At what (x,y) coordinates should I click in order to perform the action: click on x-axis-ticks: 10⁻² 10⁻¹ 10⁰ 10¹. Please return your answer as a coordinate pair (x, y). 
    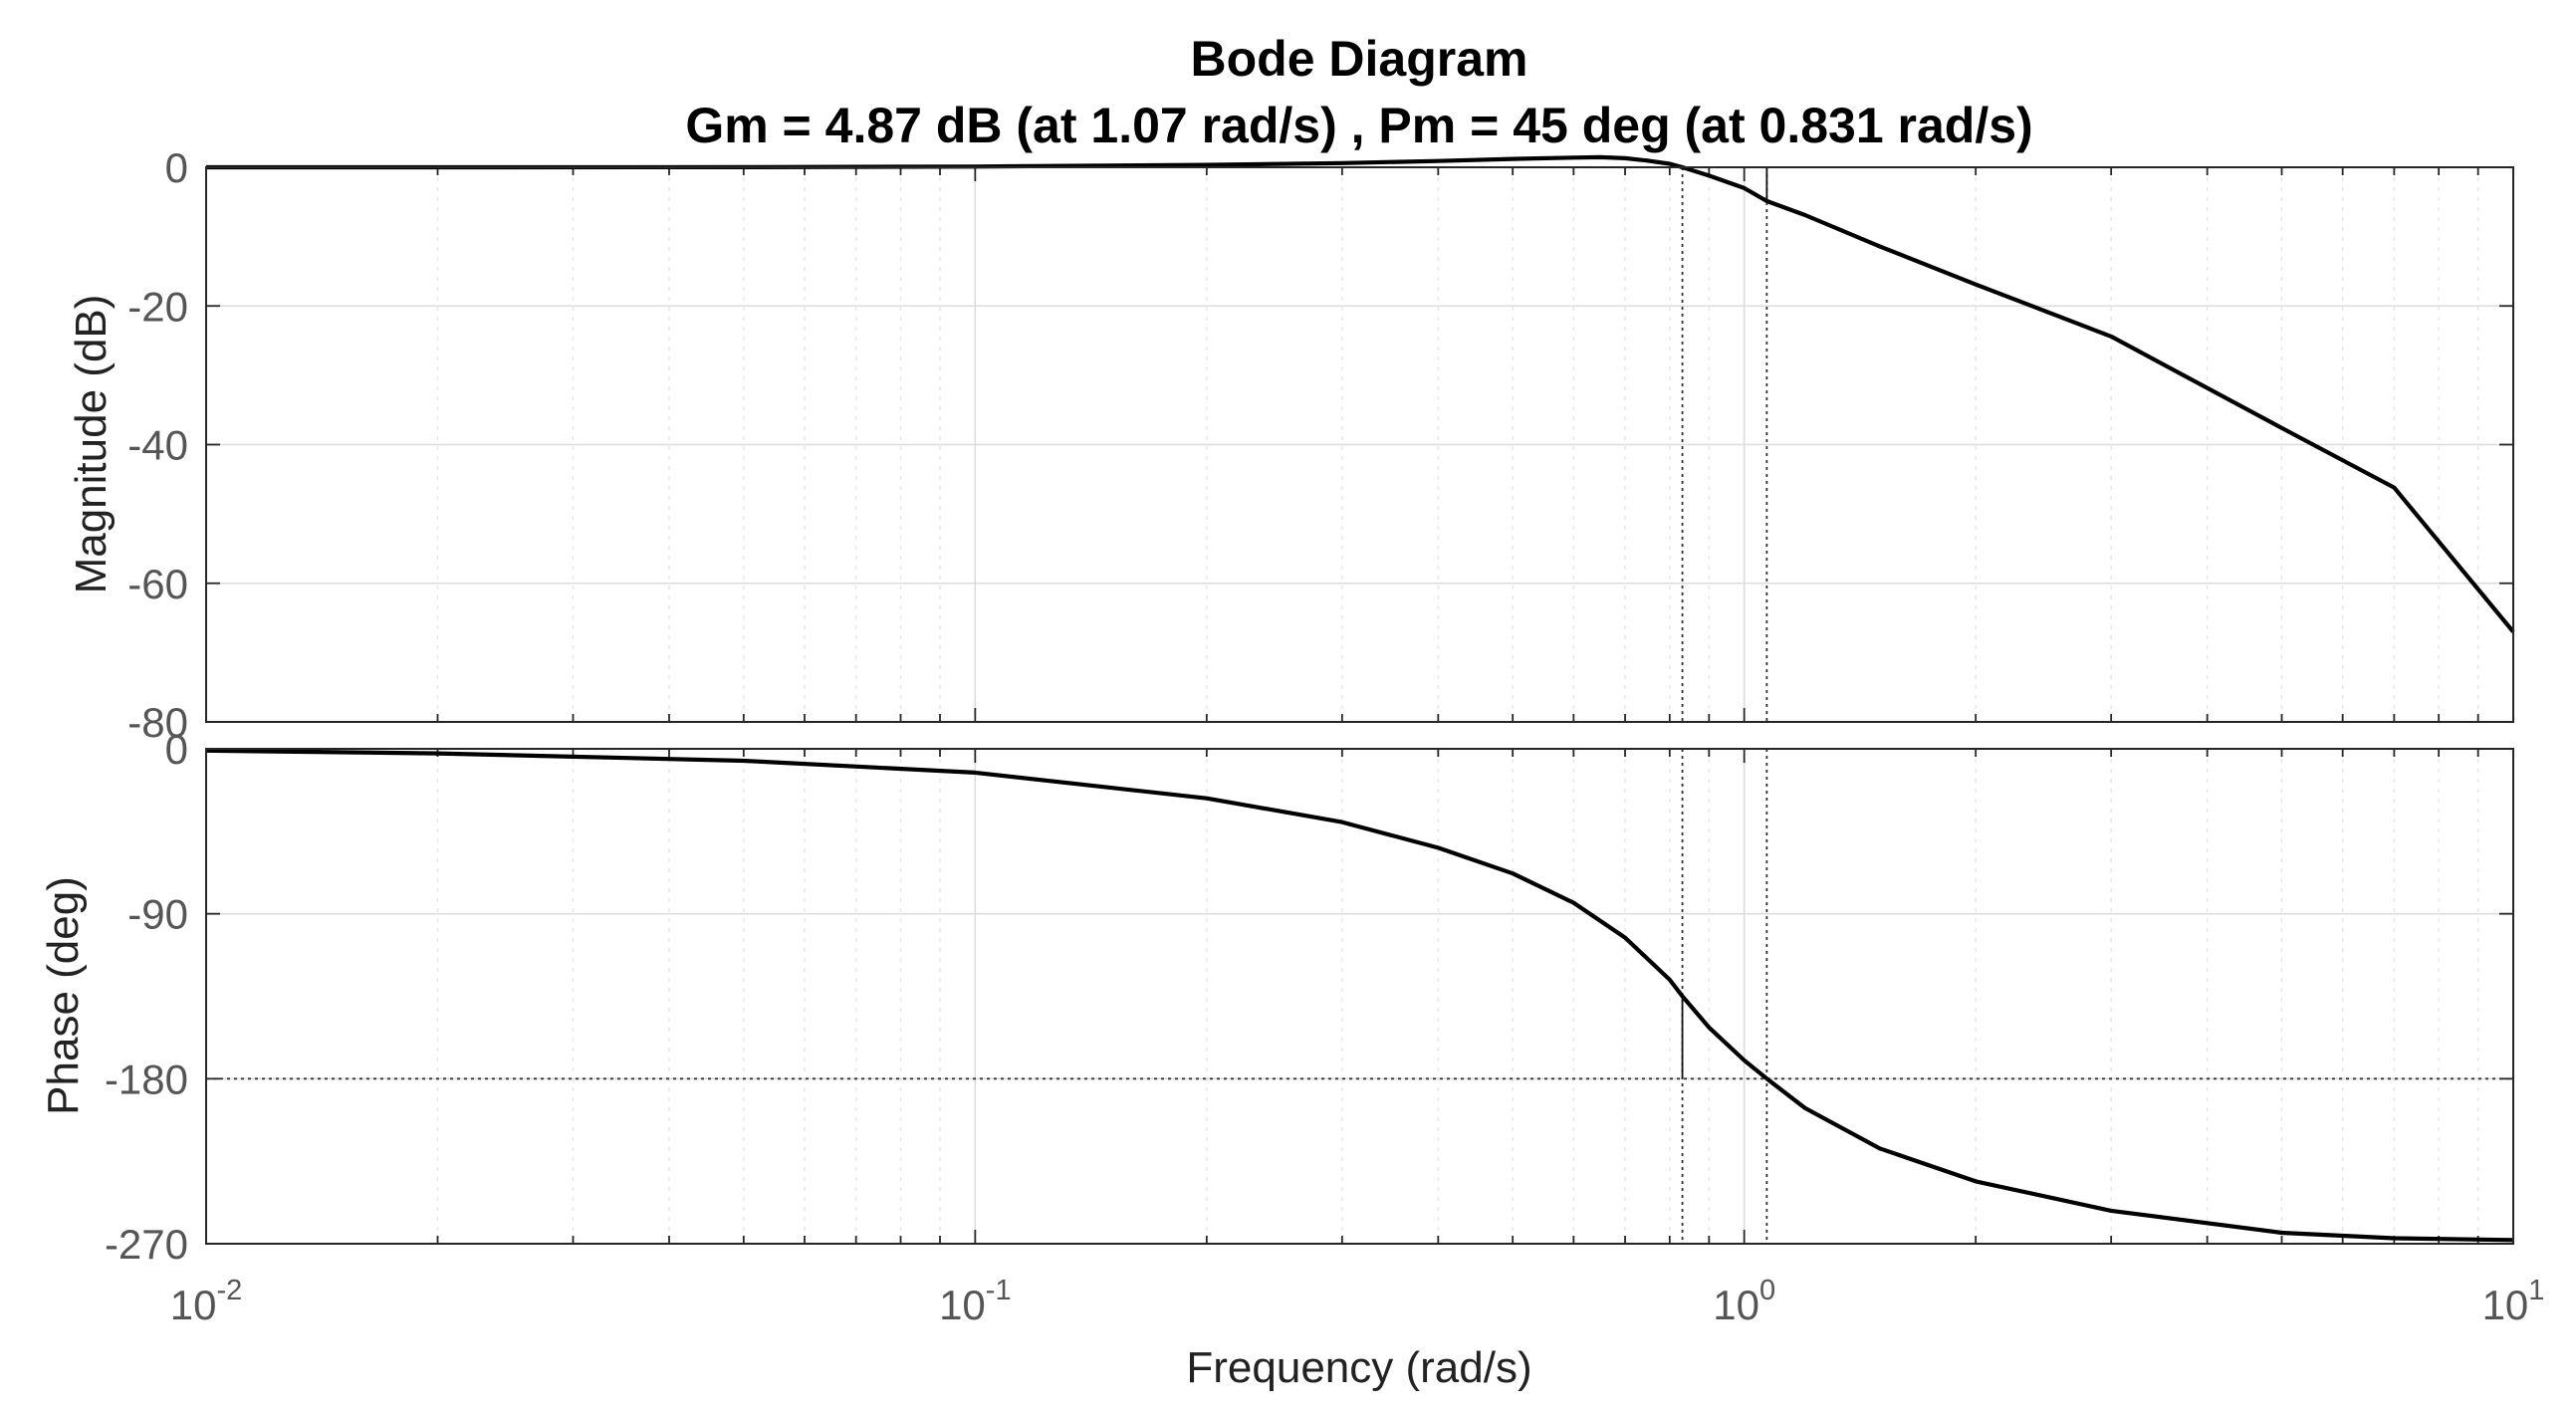
    Looking at the image, I should click on (1357, 1301).